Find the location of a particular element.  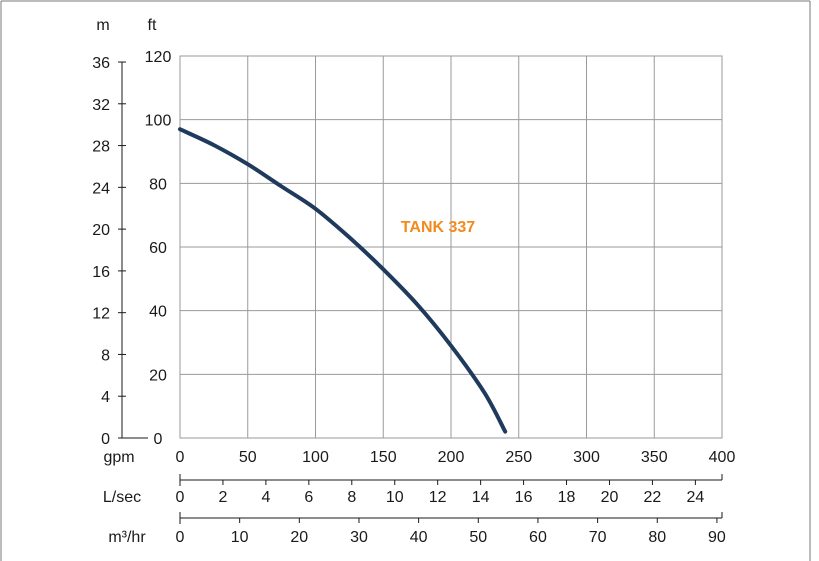

gpm-tick-label: 0 is located at coordinates (180, 457).